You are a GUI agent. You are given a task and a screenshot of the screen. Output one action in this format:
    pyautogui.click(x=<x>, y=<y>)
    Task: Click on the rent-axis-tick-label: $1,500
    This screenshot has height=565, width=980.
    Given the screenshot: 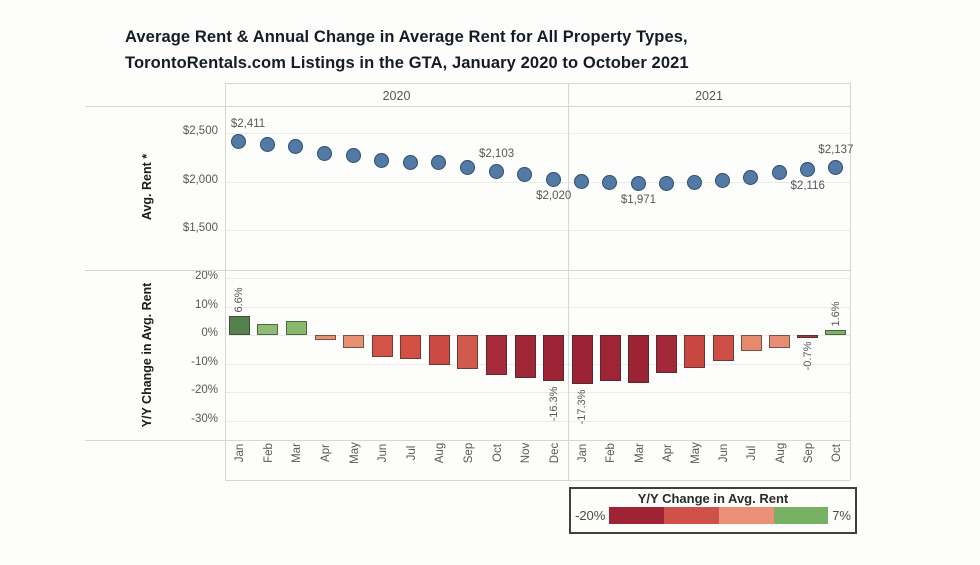 What is the action you would take?
    pyautogui.click(x=200, y=228)
    